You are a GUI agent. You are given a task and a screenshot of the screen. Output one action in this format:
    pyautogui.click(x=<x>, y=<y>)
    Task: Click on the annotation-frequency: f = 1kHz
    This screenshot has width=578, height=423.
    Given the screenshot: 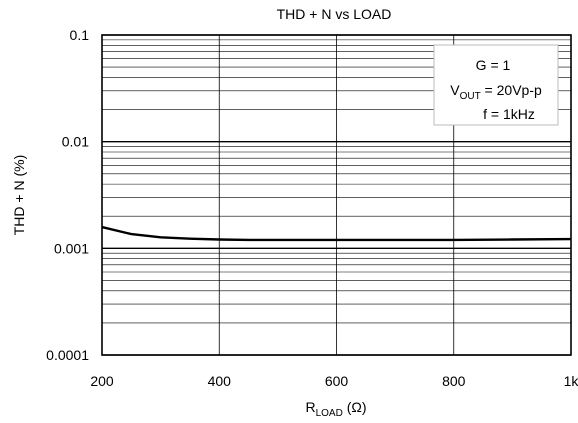 What is the action you would take?
    pyautogui.click(x=509, y=114)
    